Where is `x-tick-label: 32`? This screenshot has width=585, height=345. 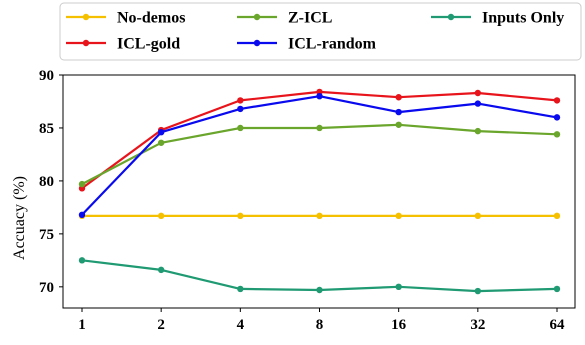 x-tick-label: 32 is located at coordinates (477, 325).